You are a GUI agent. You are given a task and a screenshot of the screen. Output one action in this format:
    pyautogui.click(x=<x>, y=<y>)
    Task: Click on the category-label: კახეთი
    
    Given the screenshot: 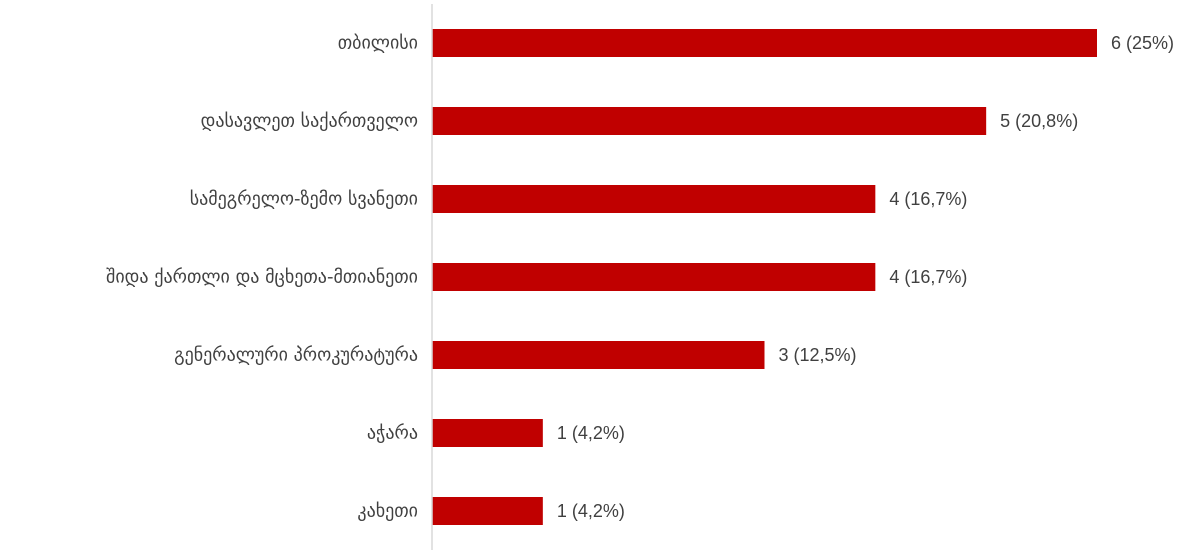 What is the action you would take?
    pyautogui.click(x=387, y=511)
    